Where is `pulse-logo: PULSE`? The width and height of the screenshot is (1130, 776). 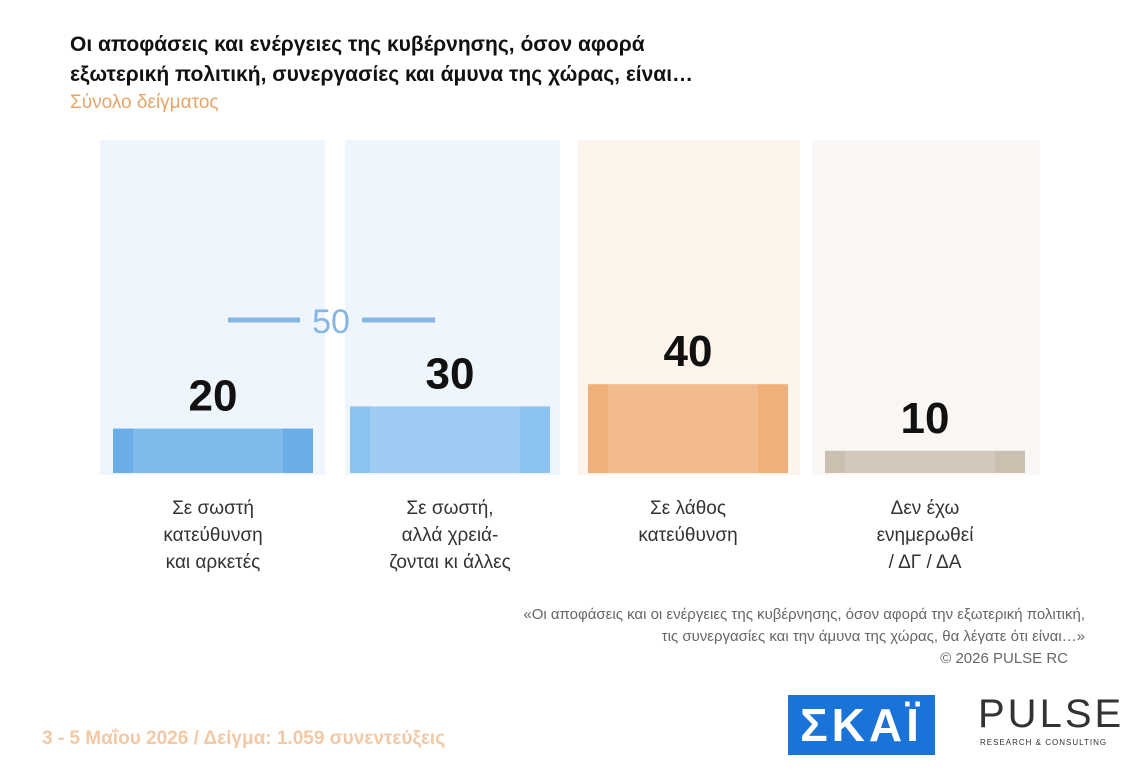
pulse-logo: PULSE is located at coordinates (1051, 714).